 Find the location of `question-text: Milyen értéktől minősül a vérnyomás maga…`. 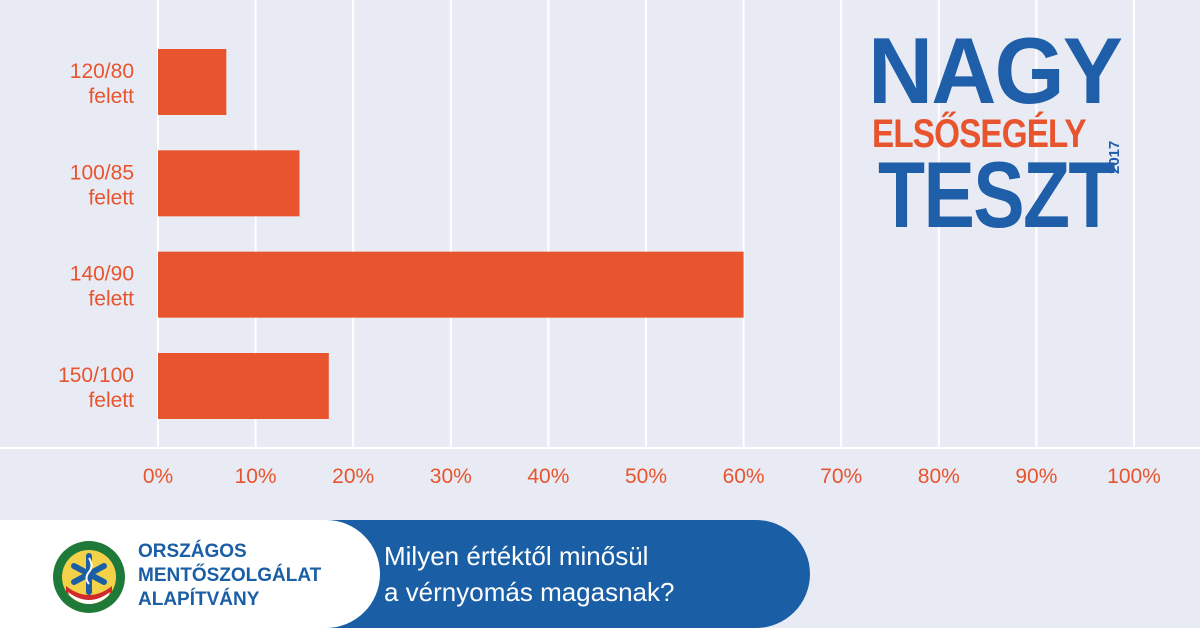

question-text: Milyen értéktől minősül a vérnyomás maga… is located at coordinates (584, 574).